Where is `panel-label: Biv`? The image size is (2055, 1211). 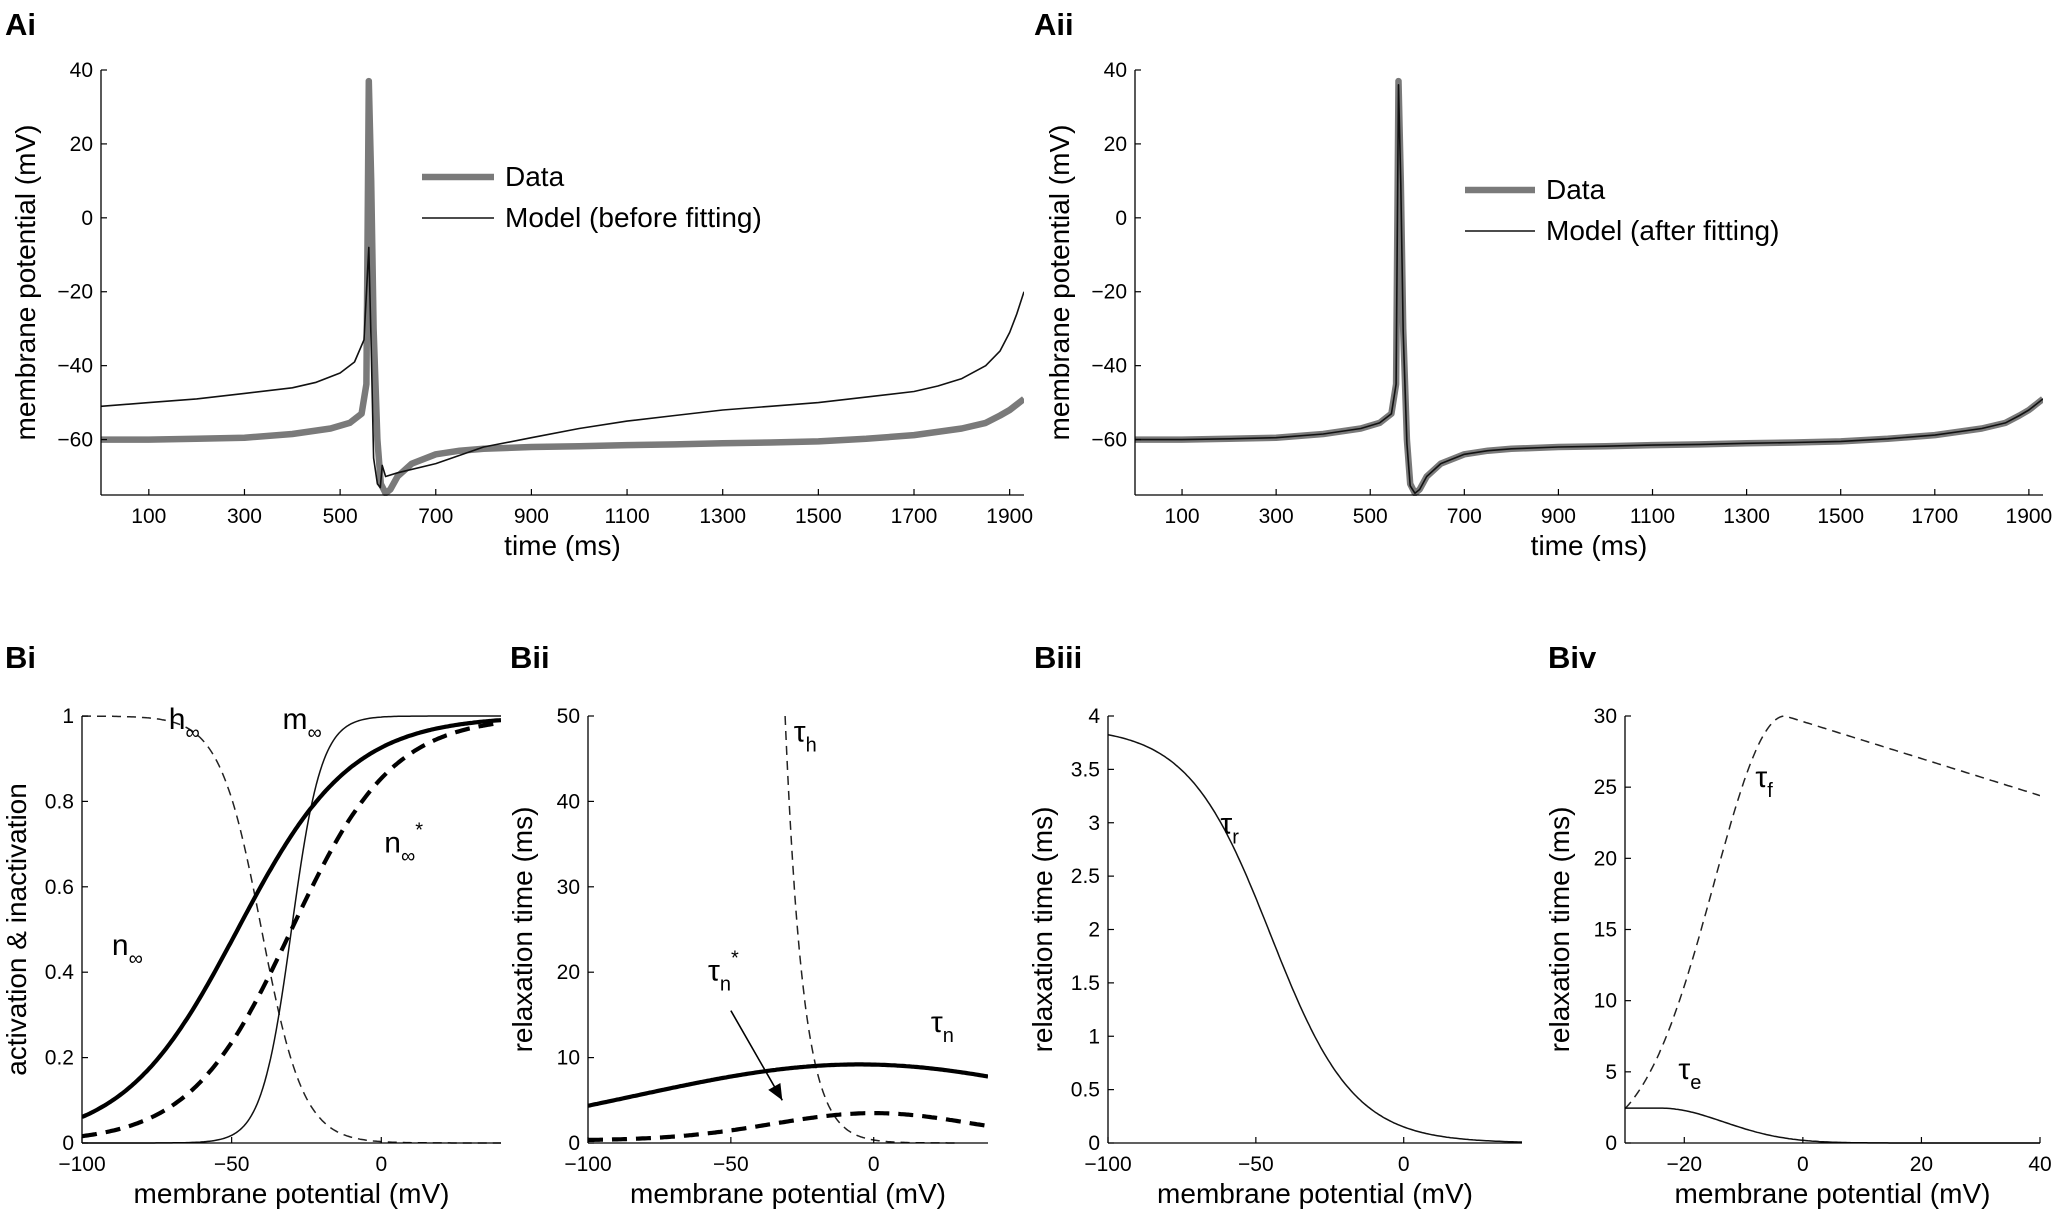
panel-label: Biv is located at coordinates (1572, 657).